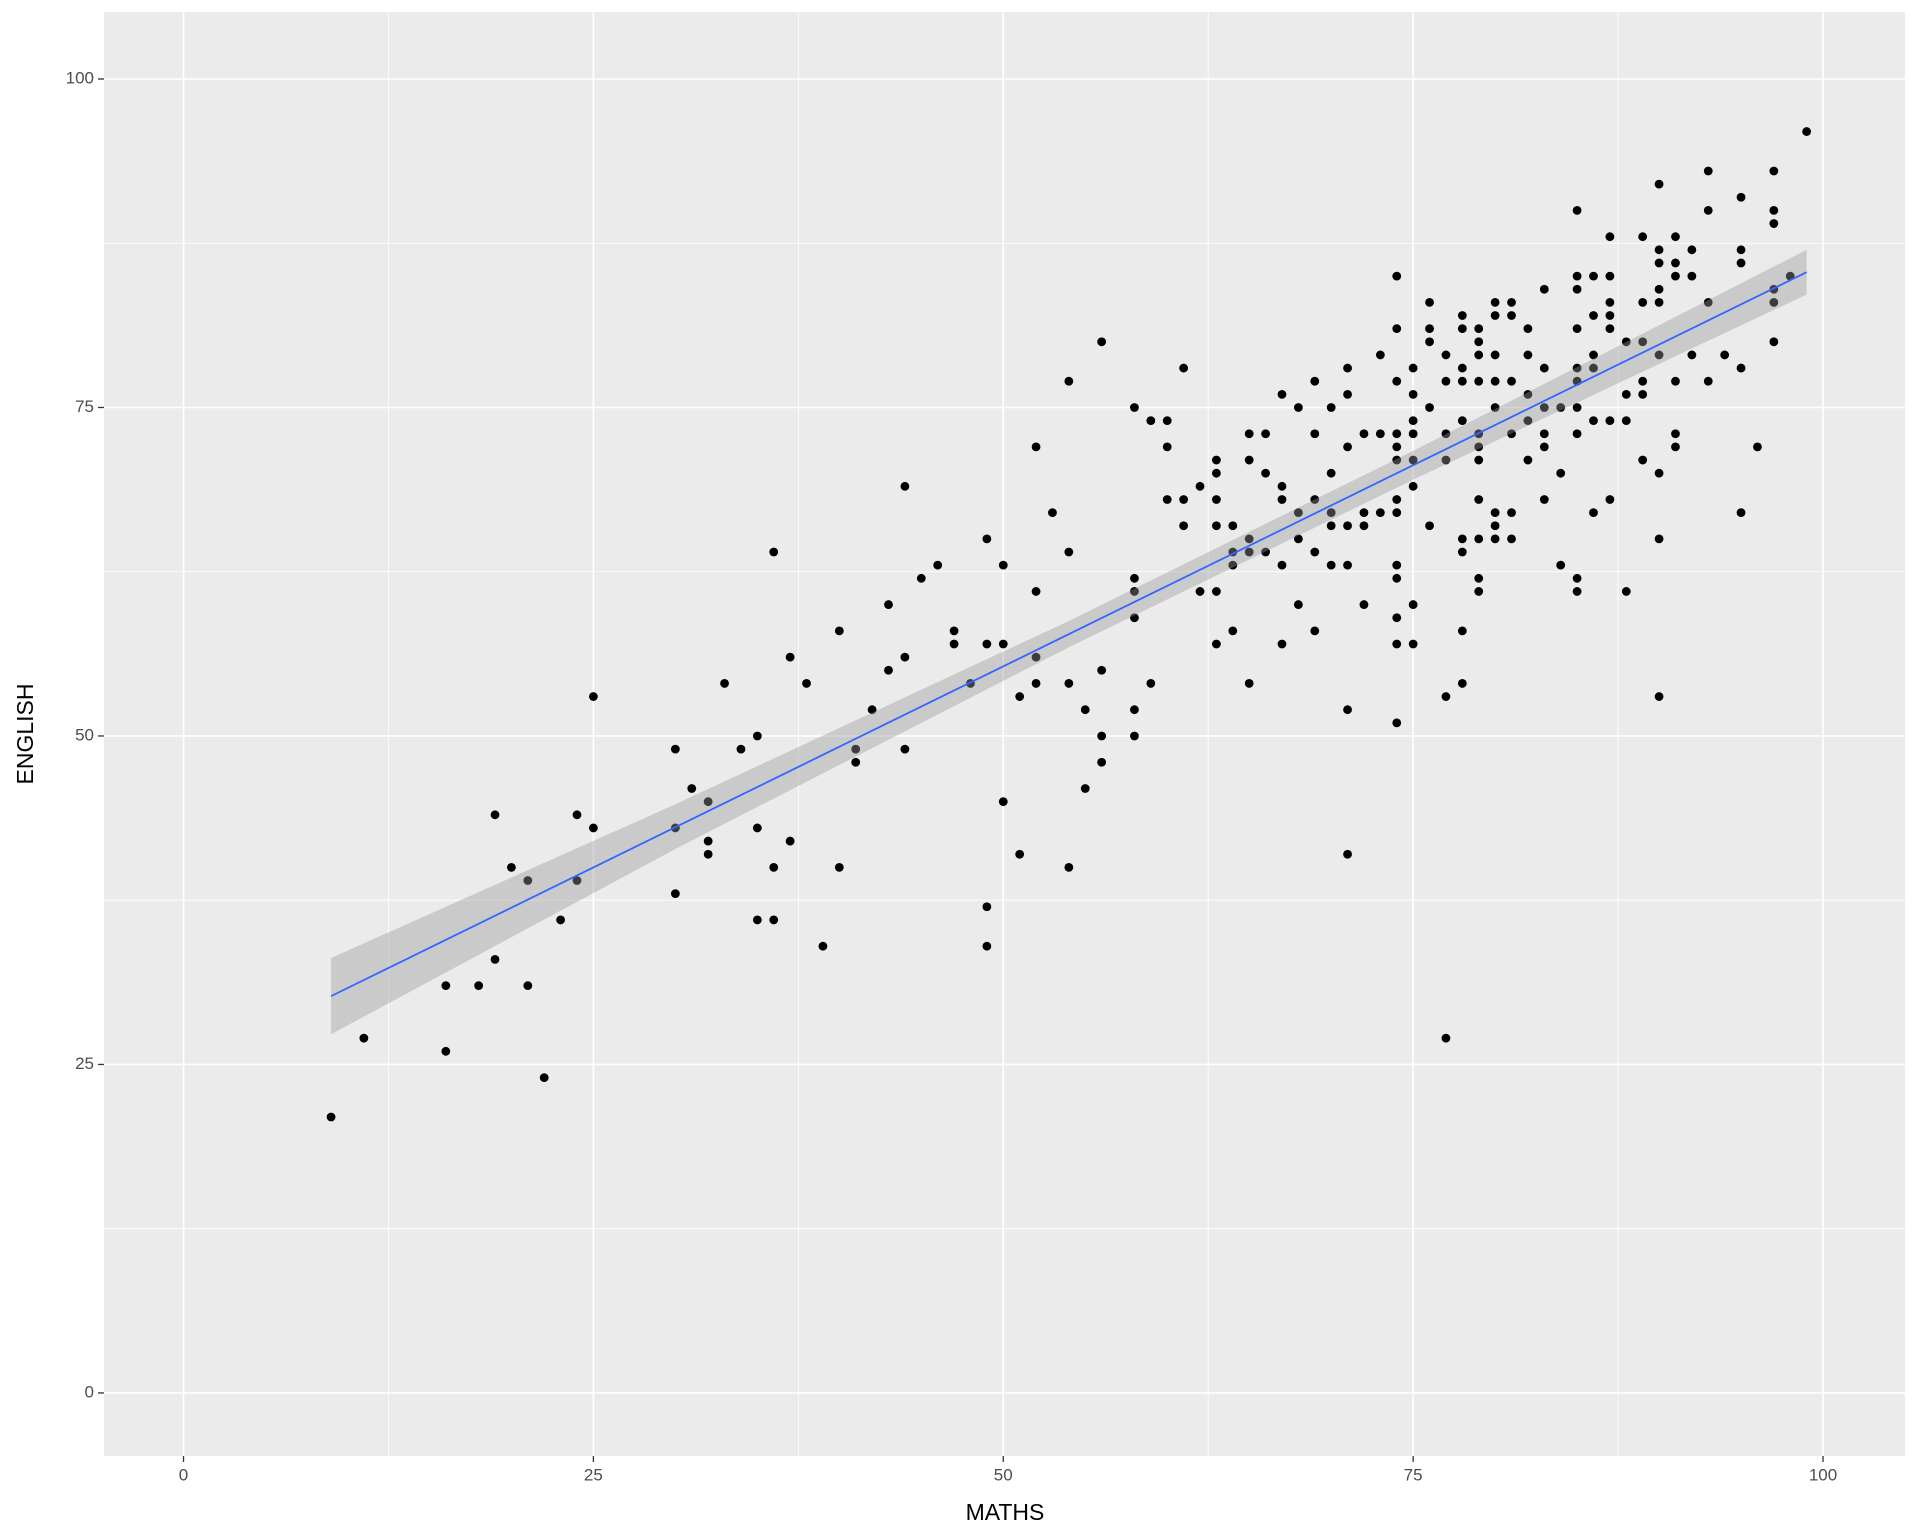 This screenshot has width=1920, height=1536. Describe the element at coordinates (80, 77) in the screenshot. I see `y-tick-label: 100` at that location.